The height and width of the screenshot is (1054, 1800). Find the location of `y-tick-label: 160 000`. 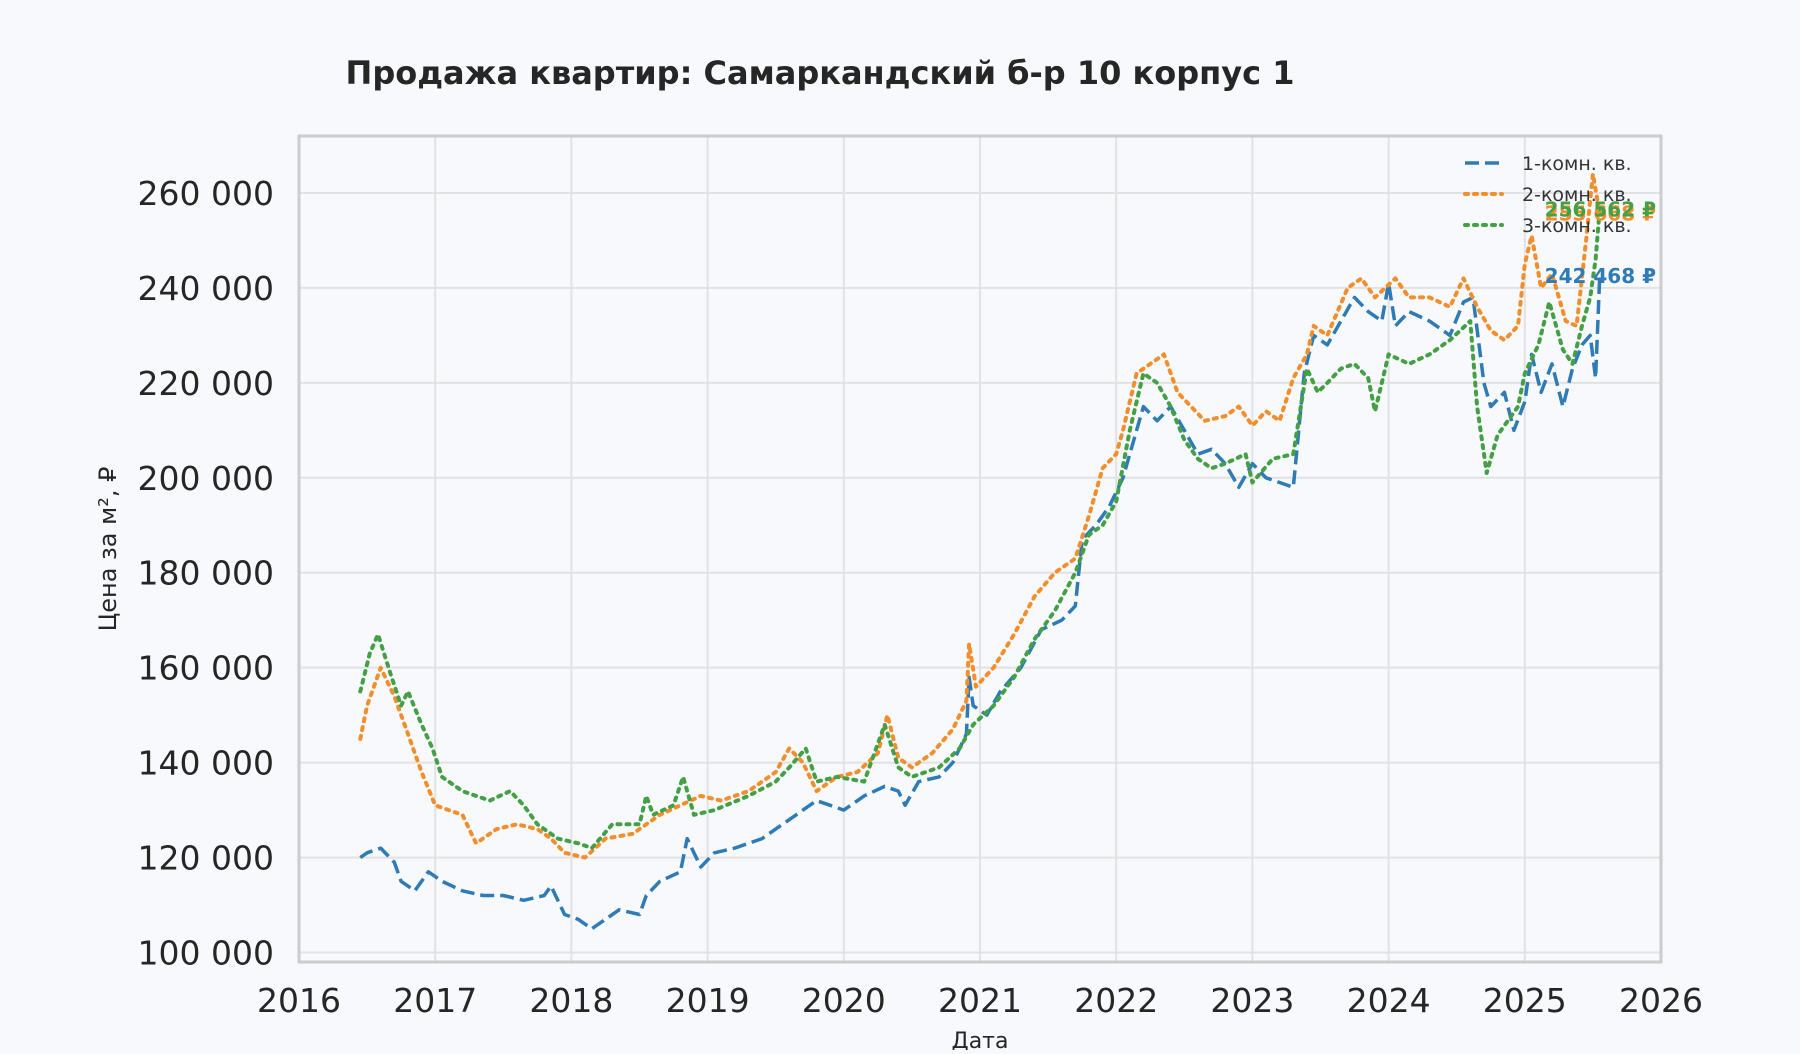

y-tick-label: 160 000 is located at coordinates (206, 668).